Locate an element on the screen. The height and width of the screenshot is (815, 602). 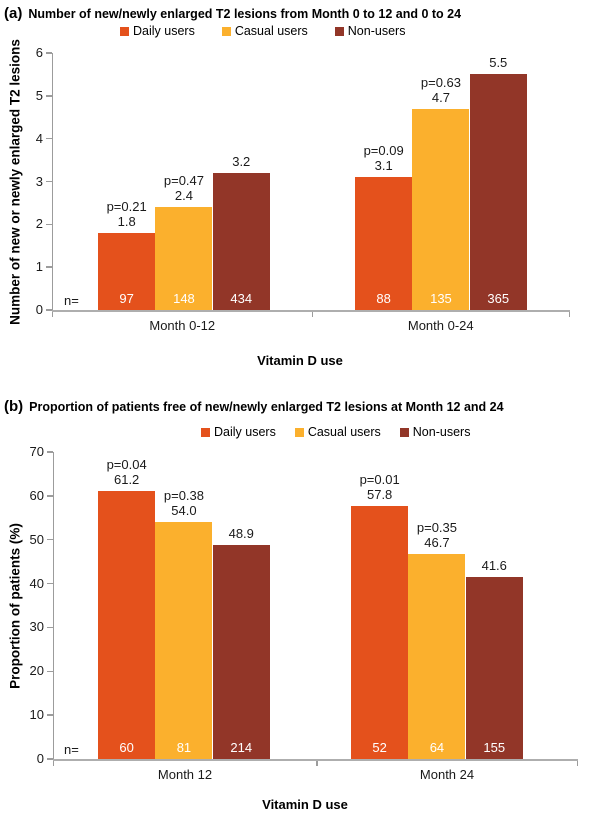
category-label: Month 24 is located at coordinates (447, 774).